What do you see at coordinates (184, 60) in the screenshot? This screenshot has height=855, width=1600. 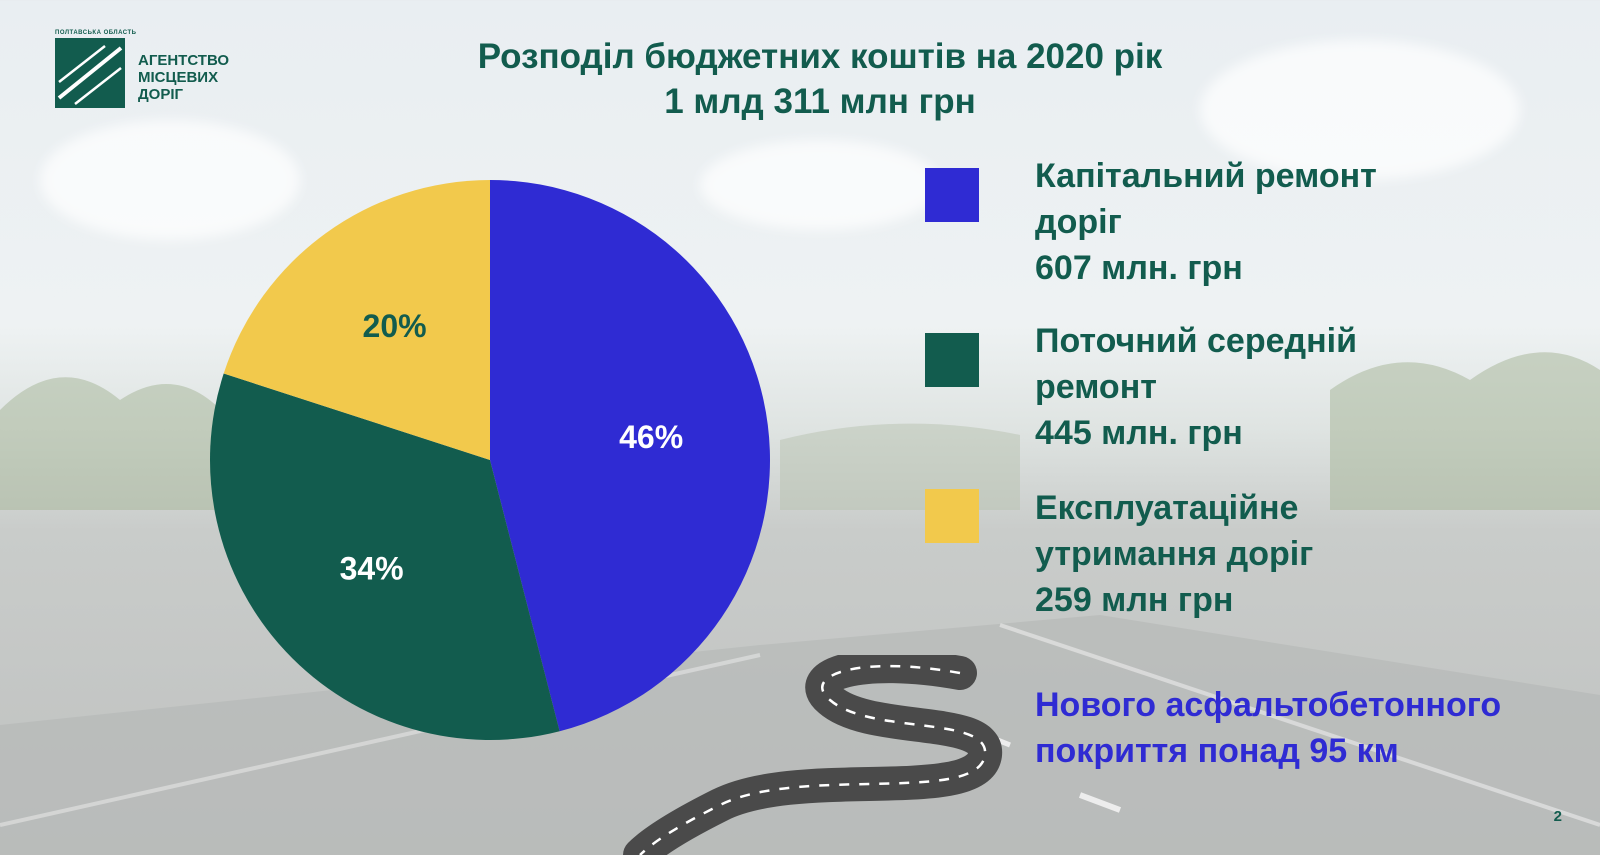 I see `logo-text-line1: АГЕНТСТВО` at bounding box center [184, 60].